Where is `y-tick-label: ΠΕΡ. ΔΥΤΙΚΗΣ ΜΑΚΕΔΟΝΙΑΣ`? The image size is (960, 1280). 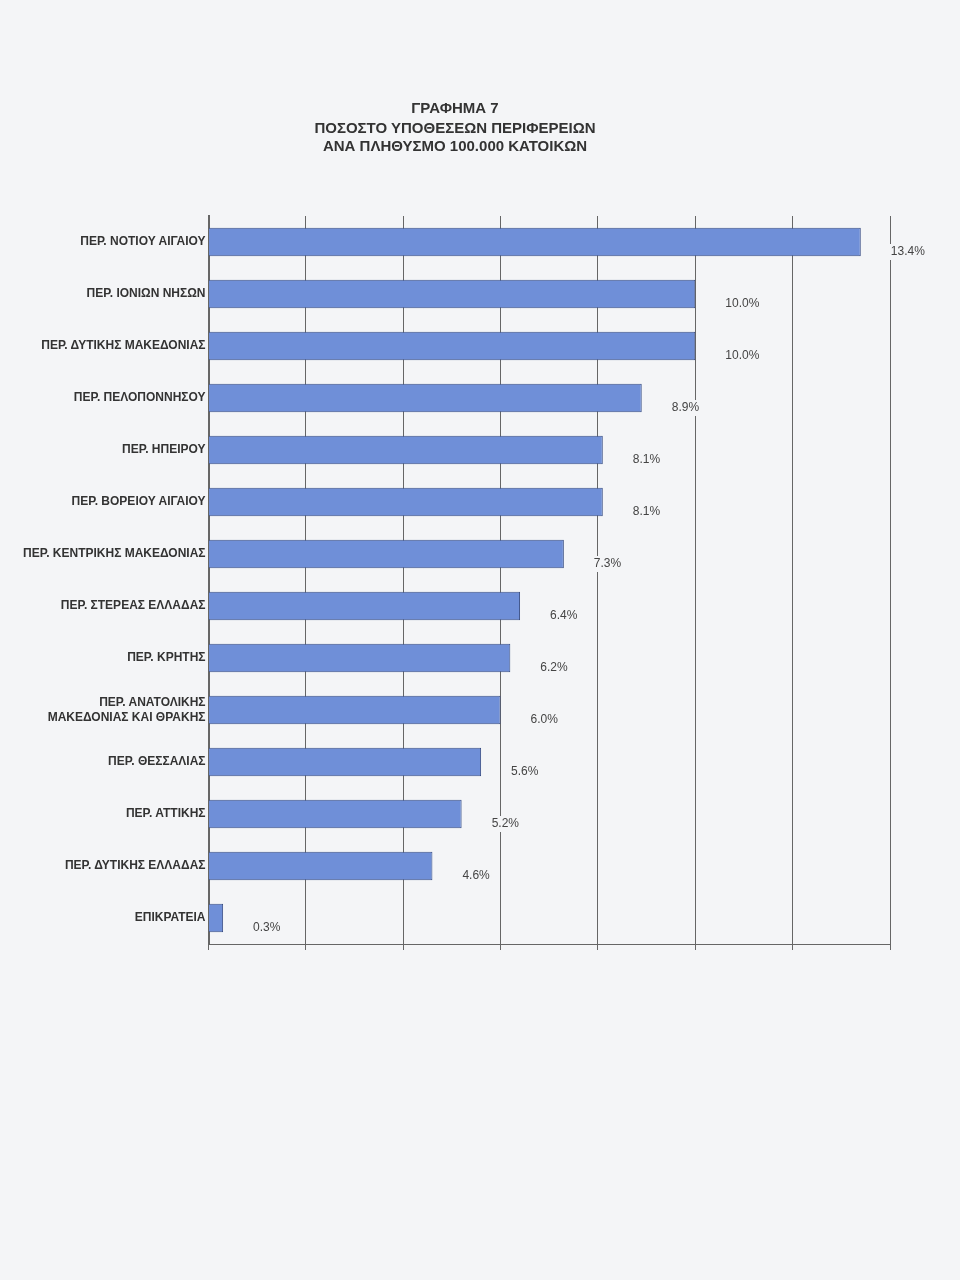
y-tick-label: ΠΕΡ. ΔΥΤΙΚΗΣ ΜΑΚΕΔΟΝΙΑΣ is located at coordinates (123, 345).